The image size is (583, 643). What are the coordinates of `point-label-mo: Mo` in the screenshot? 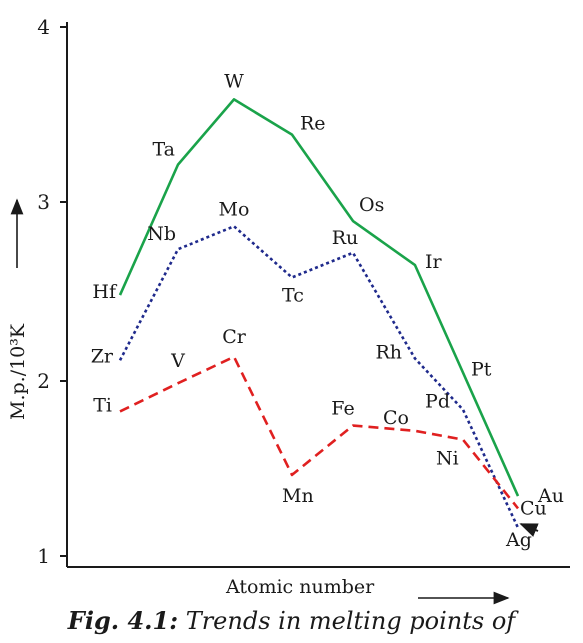 It's located at (234, 209).